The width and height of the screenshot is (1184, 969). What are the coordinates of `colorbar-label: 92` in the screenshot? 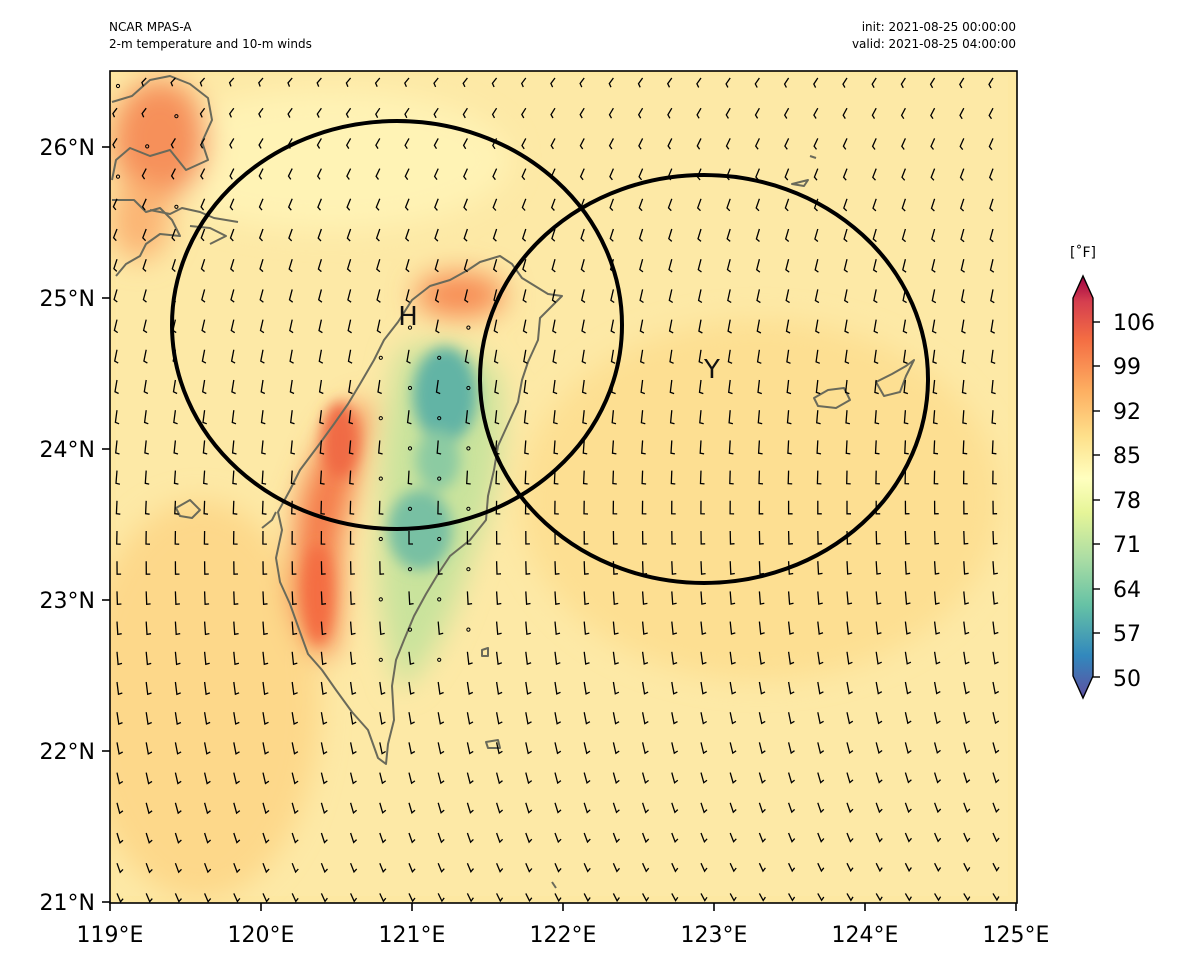 It's located at (1127, 412).